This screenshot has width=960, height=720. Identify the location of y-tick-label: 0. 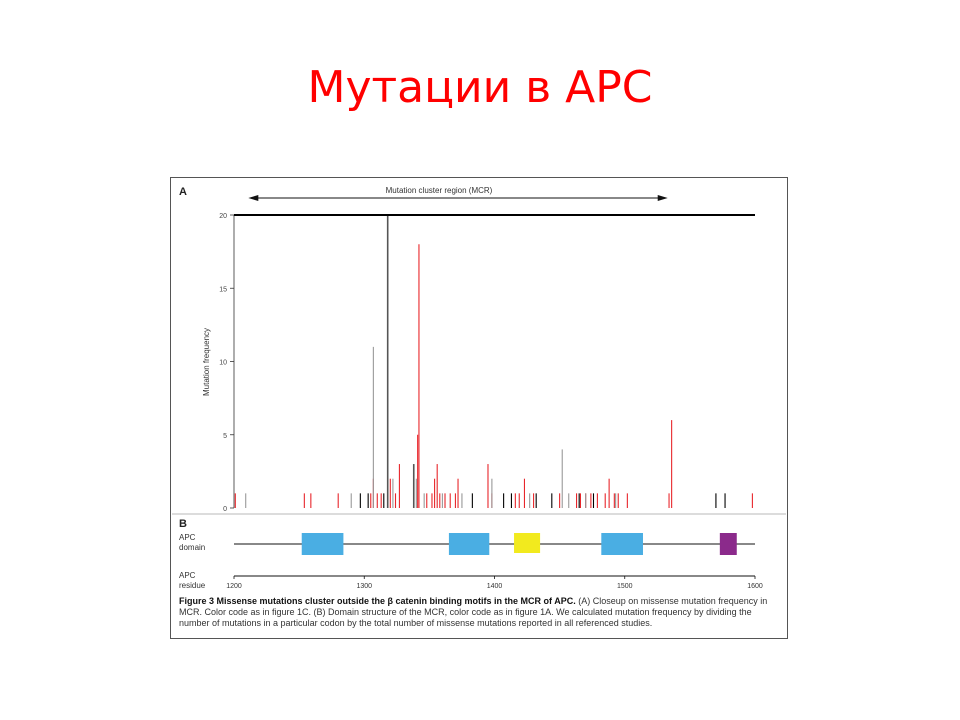
(225, 509).